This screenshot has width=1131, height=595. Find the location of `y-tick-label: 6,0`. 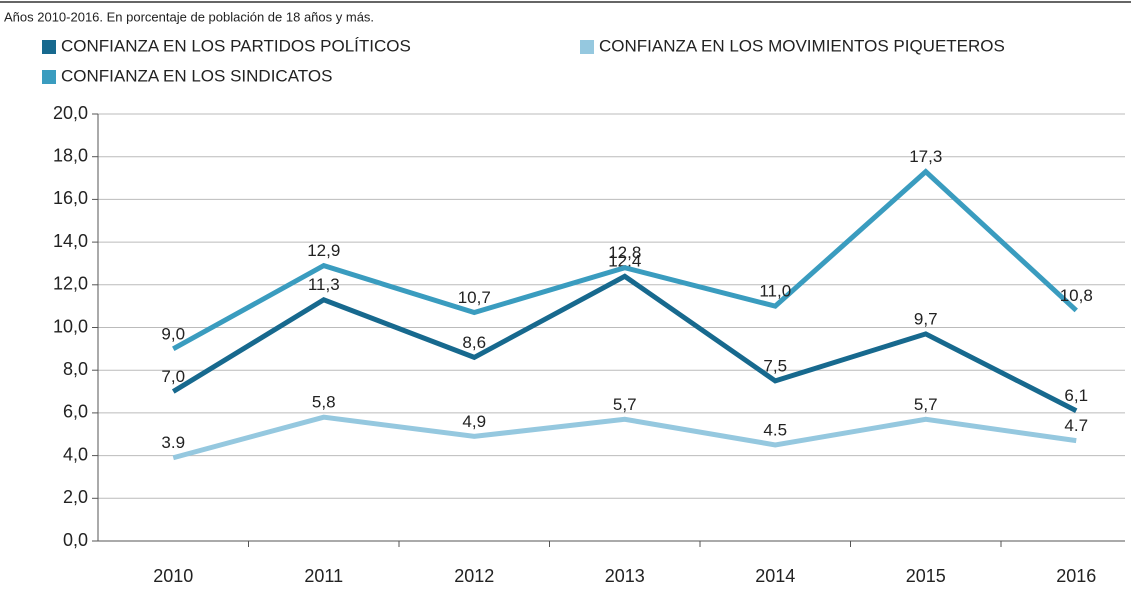

y-tick-label: 6,0 is located at coordinates (75, 412).